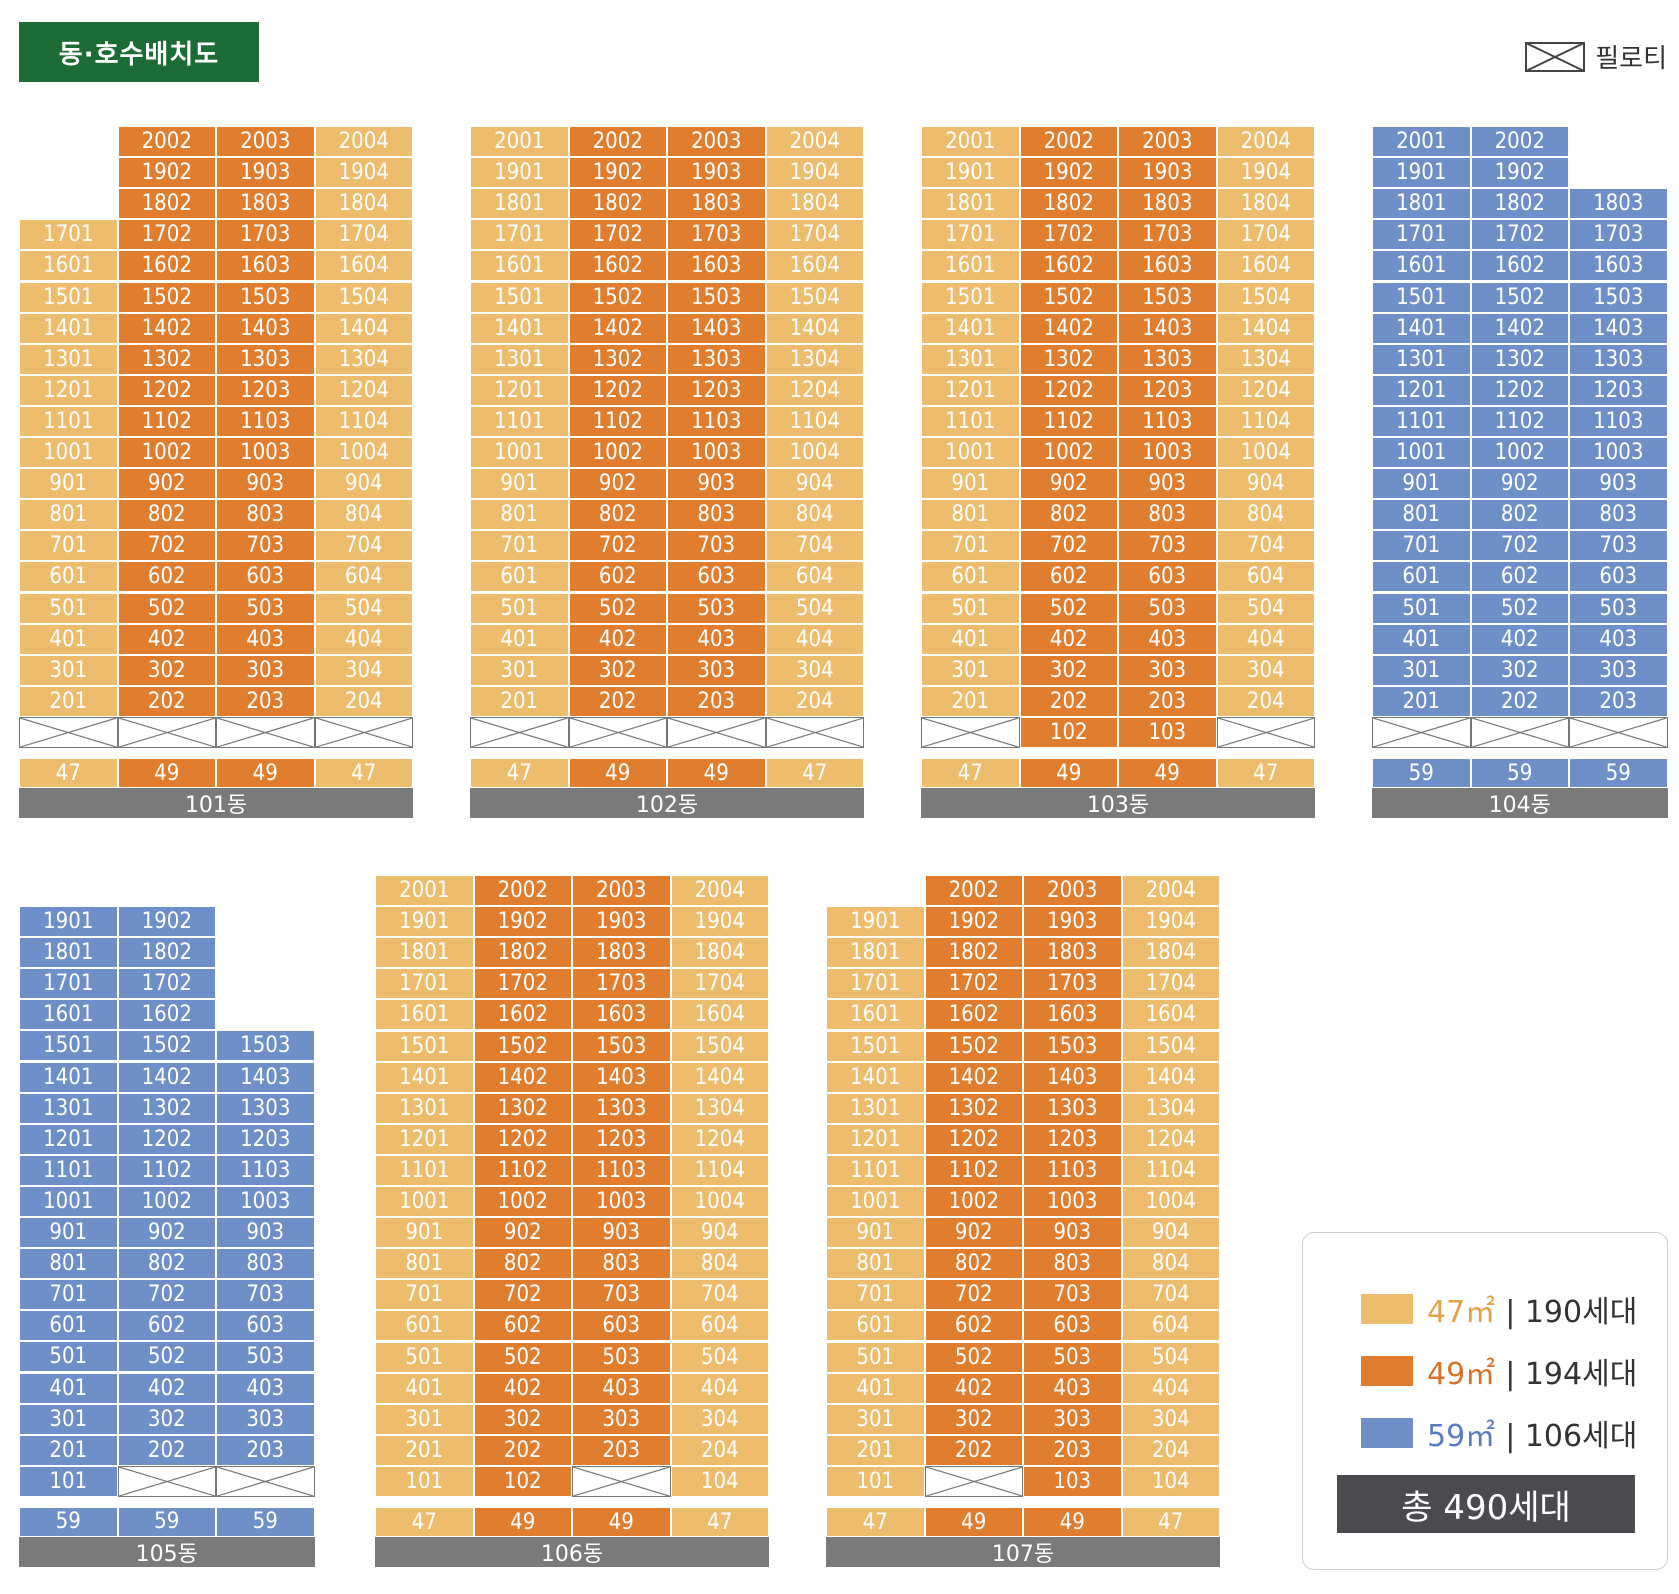 This screenshot has width=1679, height=1594. I want to click on unit-cell: 202, so click(617, 701).